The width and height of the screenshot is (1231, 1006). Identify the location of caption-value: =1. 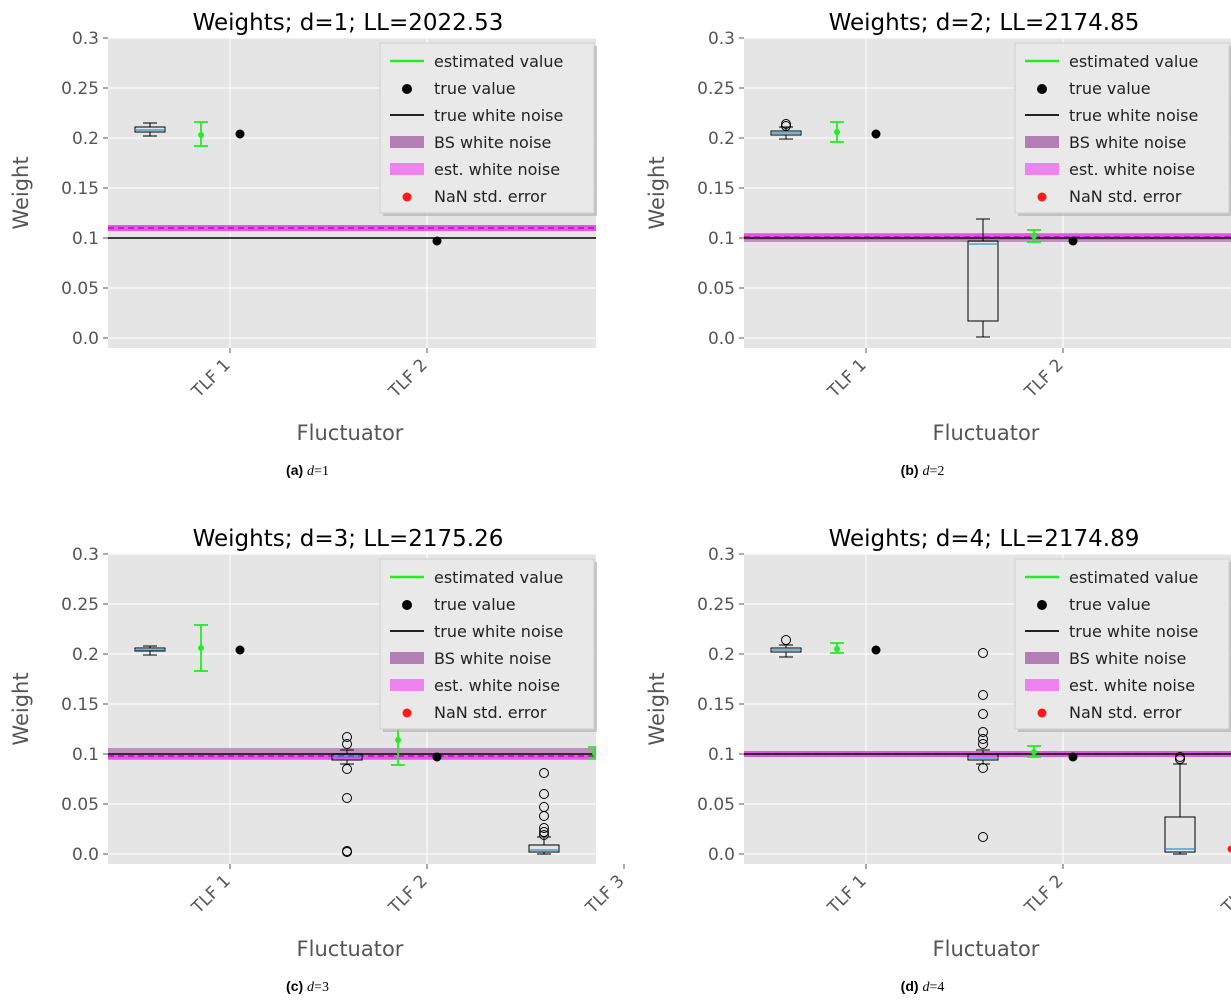
(321, 471).